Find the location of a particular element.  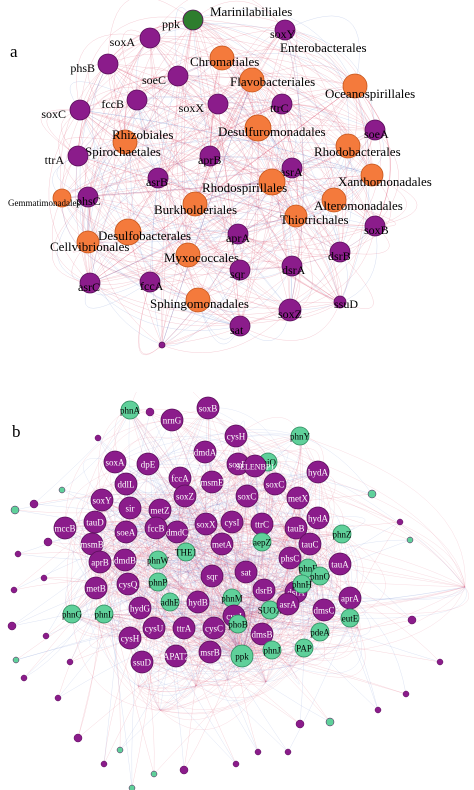

label-b-aepz: aepZ is located at coordinates (262, 543).